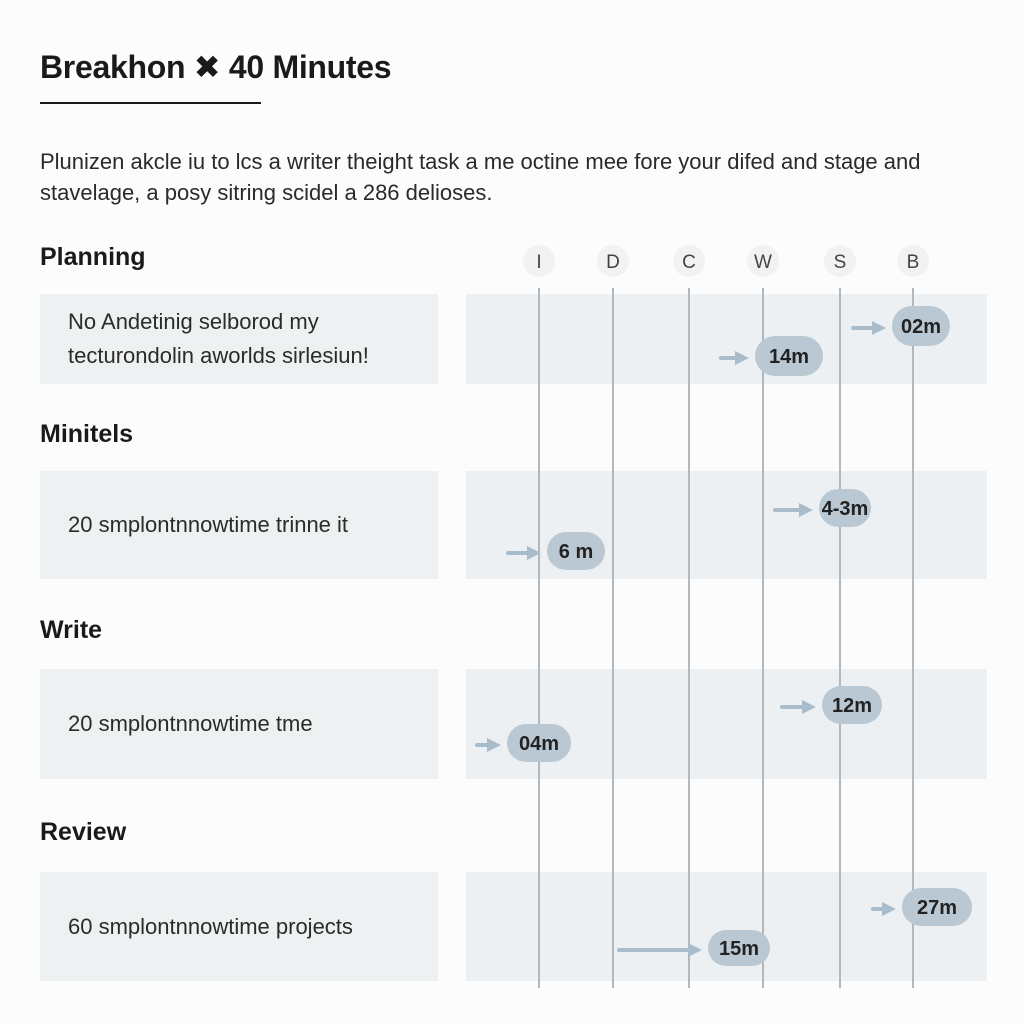 Image resolution: width=1024 pixels, height=1024 pixels. I want to click on column-header-b: B, so click(913, 262).